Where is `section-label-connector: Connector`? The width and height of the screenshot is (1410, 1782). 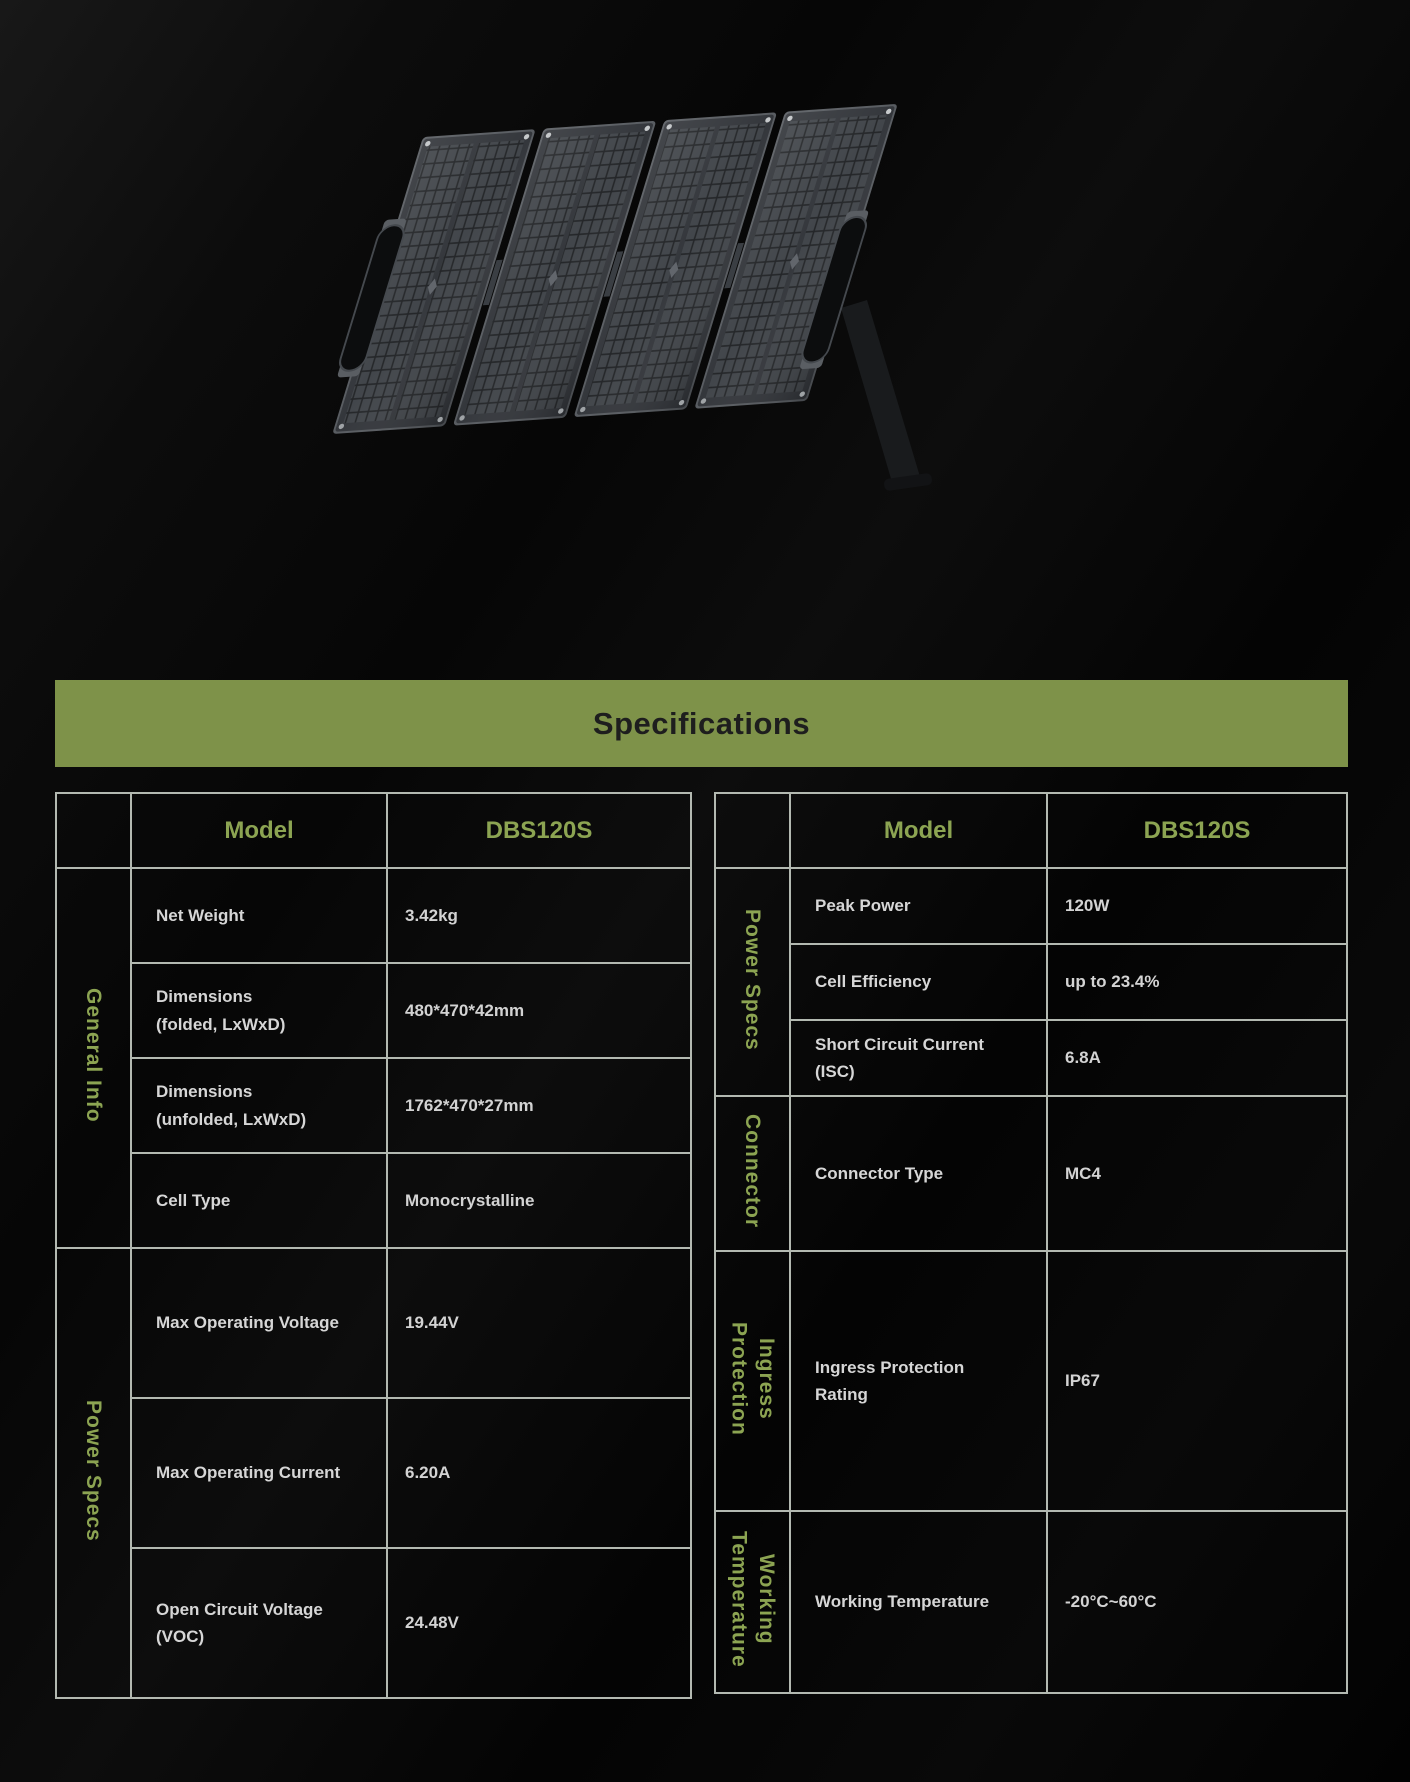
section-label-connector: Connector is located at coordinates (752, 1173).